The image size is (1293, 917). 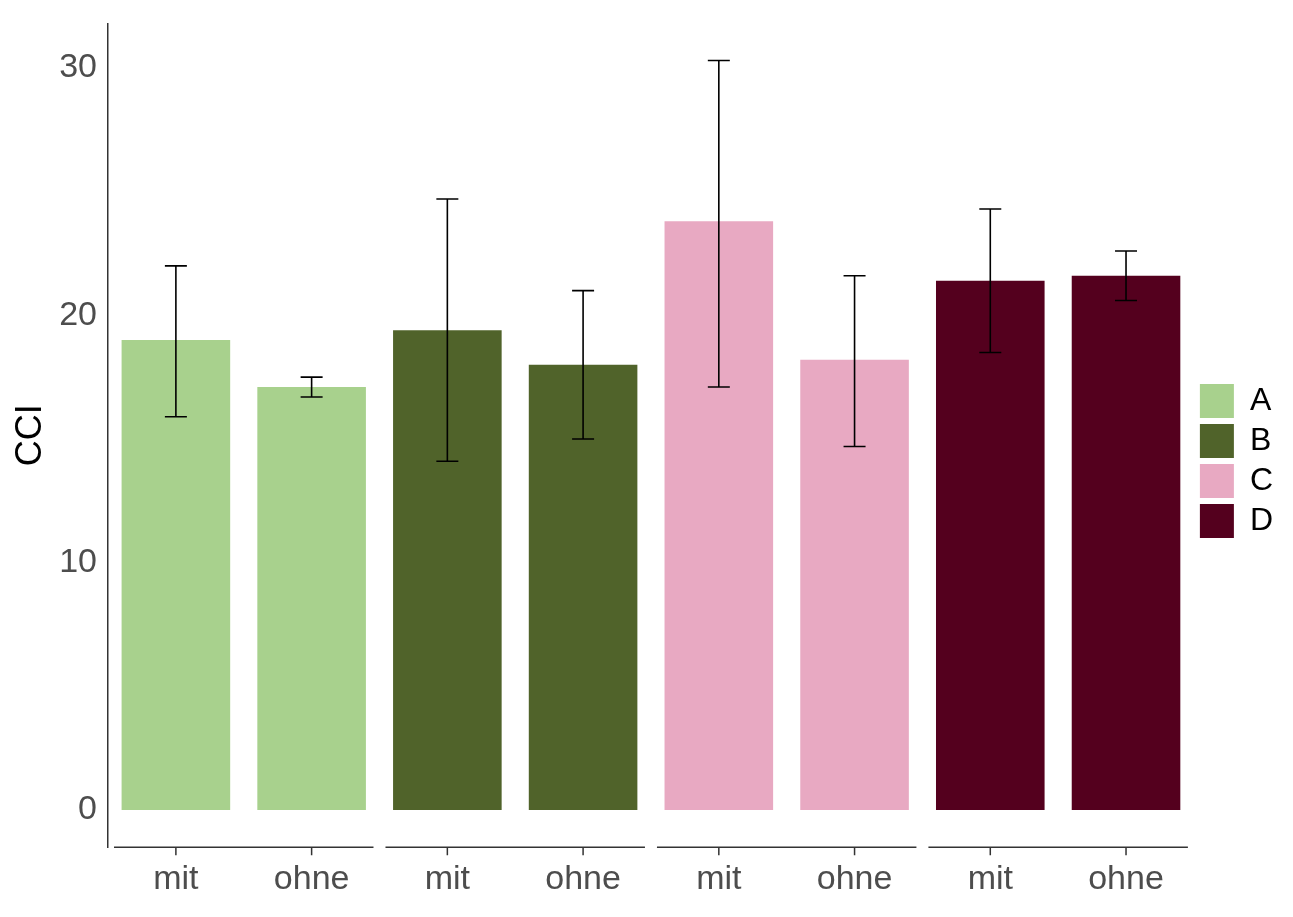 I want to click on y-tick-label: 10, so click(x=78, y=560).